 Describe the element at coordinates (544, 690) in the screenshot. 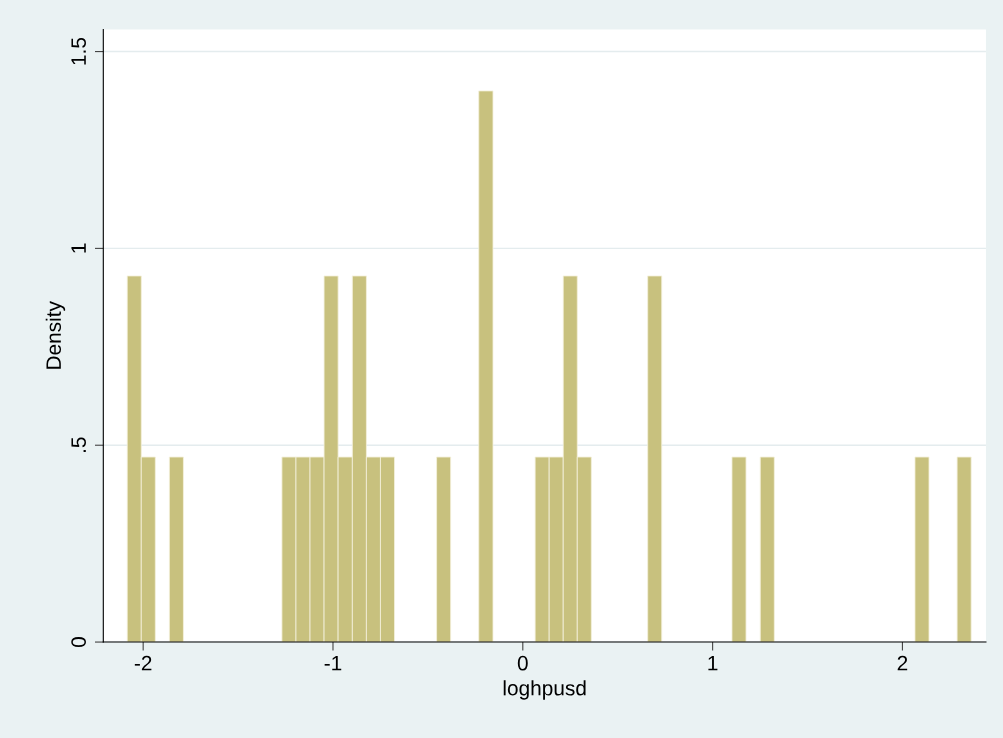

I see `x-axis-title: loghpusd` at that location.